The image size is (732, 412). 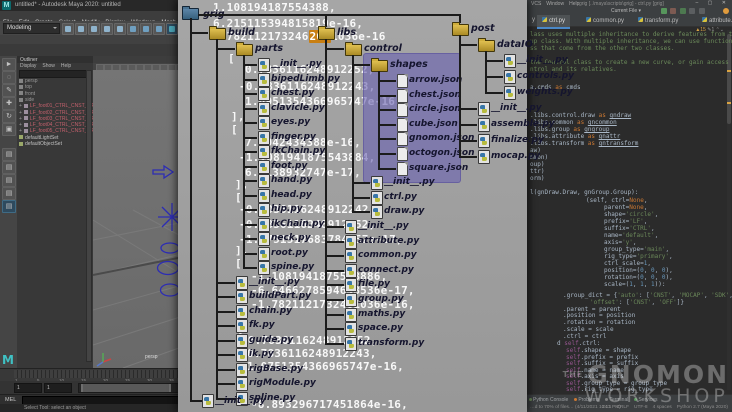 What do you see at coordinates (58, 388) in the screenshot?
I see `range-start2-field: 1` at bounding box center [58, 388].